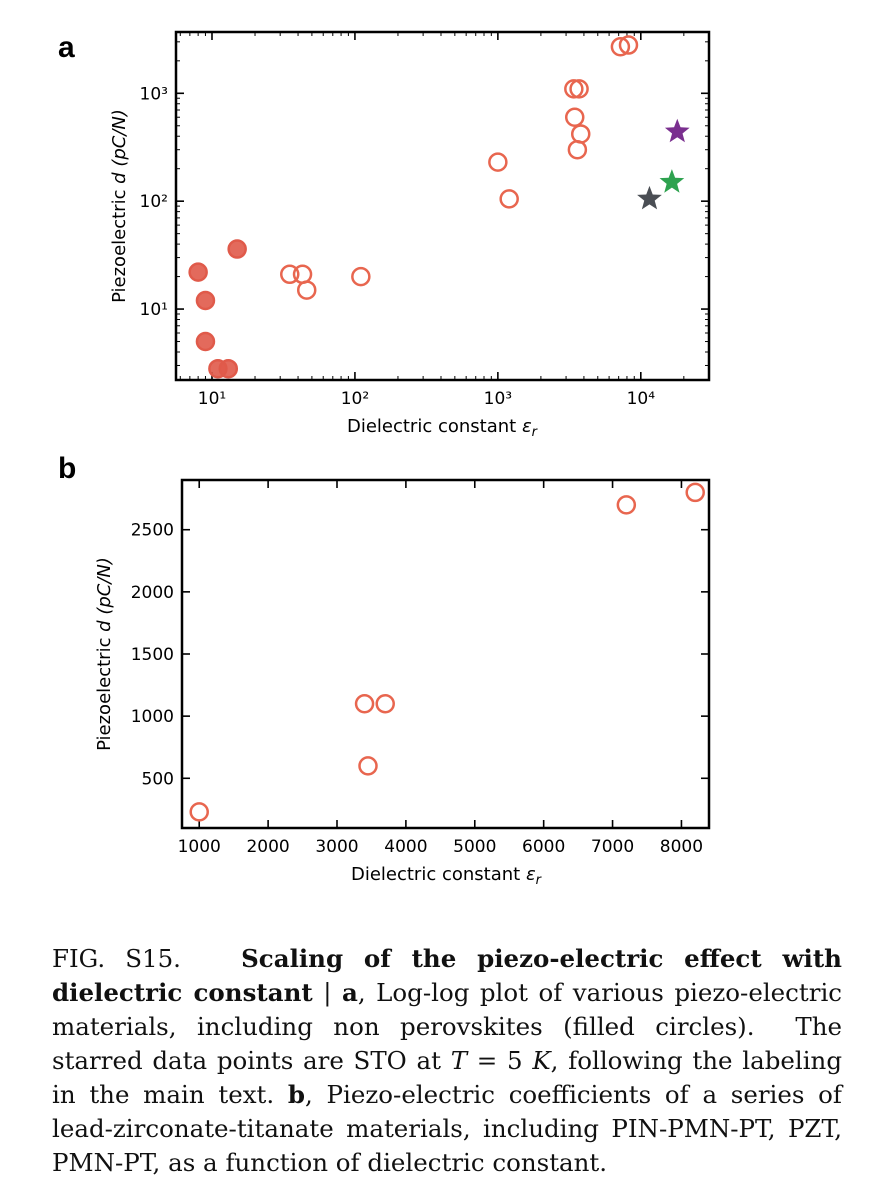 The image size is (869, 1199). What do you see at coordinates (152, 531) in the screenshot?
I see `y-tick-label: 2500` at bounding box center [152, 531].